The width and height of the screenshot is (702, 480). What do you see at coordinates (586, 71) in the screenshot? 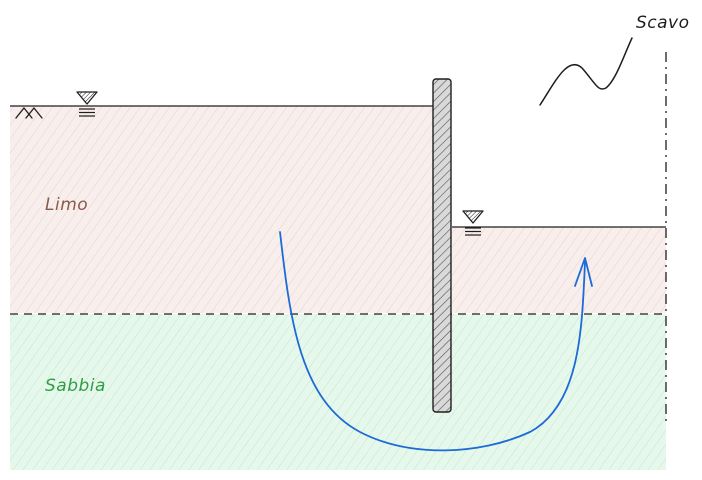
I see `excavation-pointer-line` at bounding box center [586, 71].